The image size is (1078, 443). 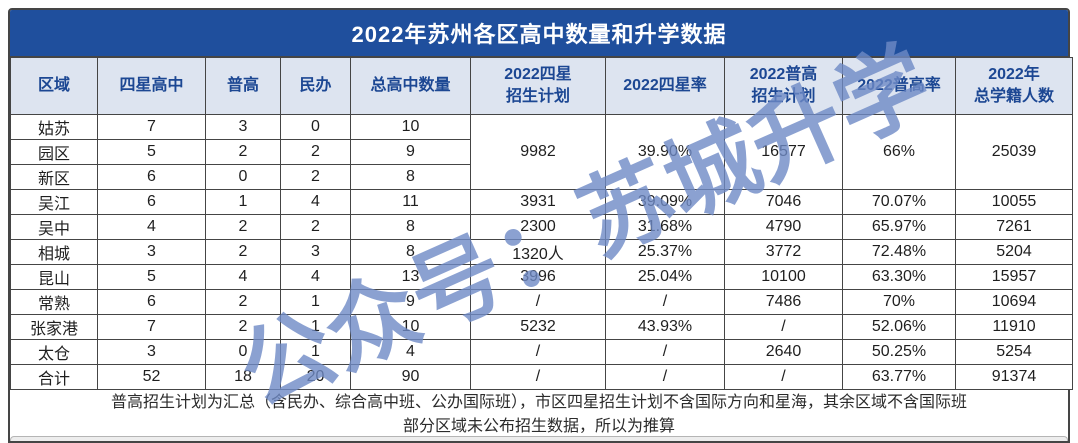 I want to click on table-cell: 72.48%, so click(x=899, y=252).